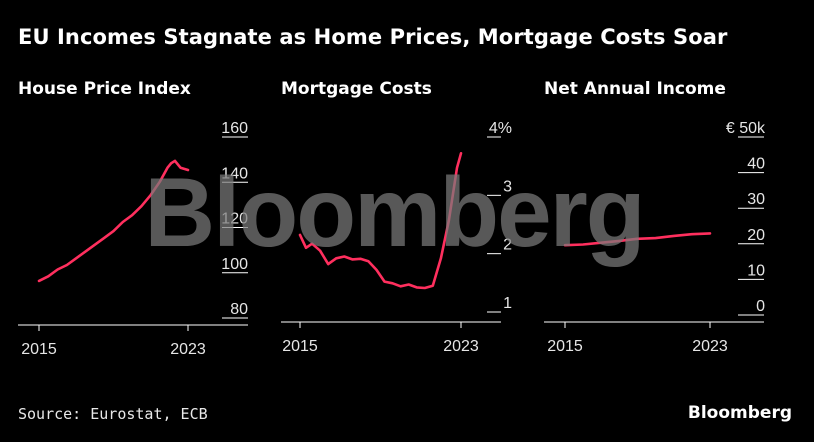 The height and width of the screenshot is (442, 814). I want to click on y-tick-label: 20, so click(756, 235).